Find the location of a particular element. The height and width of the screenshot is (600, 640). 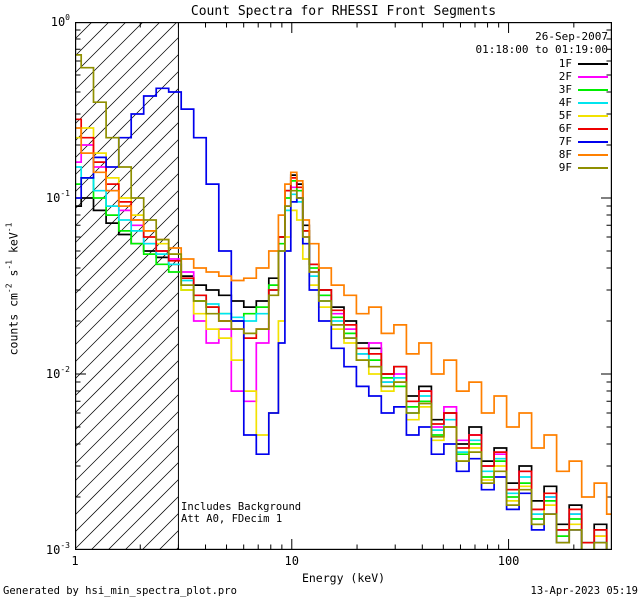

x-tick-label: 1 is located at coordinates (75, 561).